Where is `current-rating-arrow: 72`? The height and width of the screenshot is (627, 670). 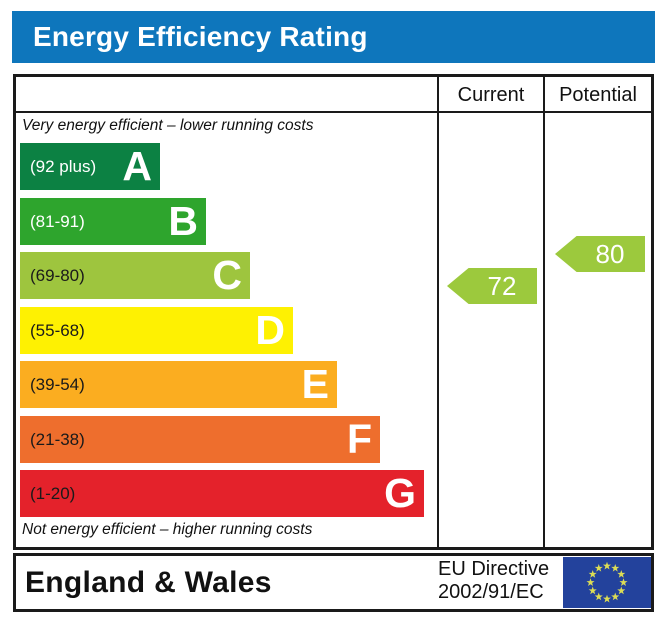
current-rating-arrow: 72 is located at coordinates (492, 286).